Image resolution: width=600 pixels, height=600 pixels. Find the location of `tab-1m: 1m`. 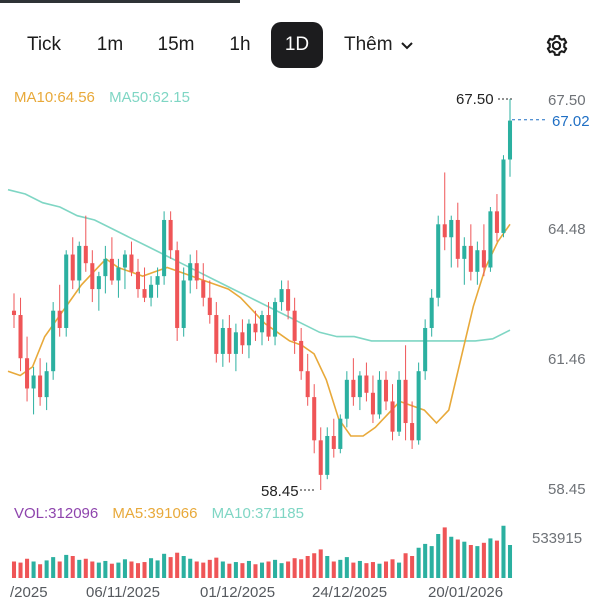

tab-1m: 1m is located at coordinates (110, 44).